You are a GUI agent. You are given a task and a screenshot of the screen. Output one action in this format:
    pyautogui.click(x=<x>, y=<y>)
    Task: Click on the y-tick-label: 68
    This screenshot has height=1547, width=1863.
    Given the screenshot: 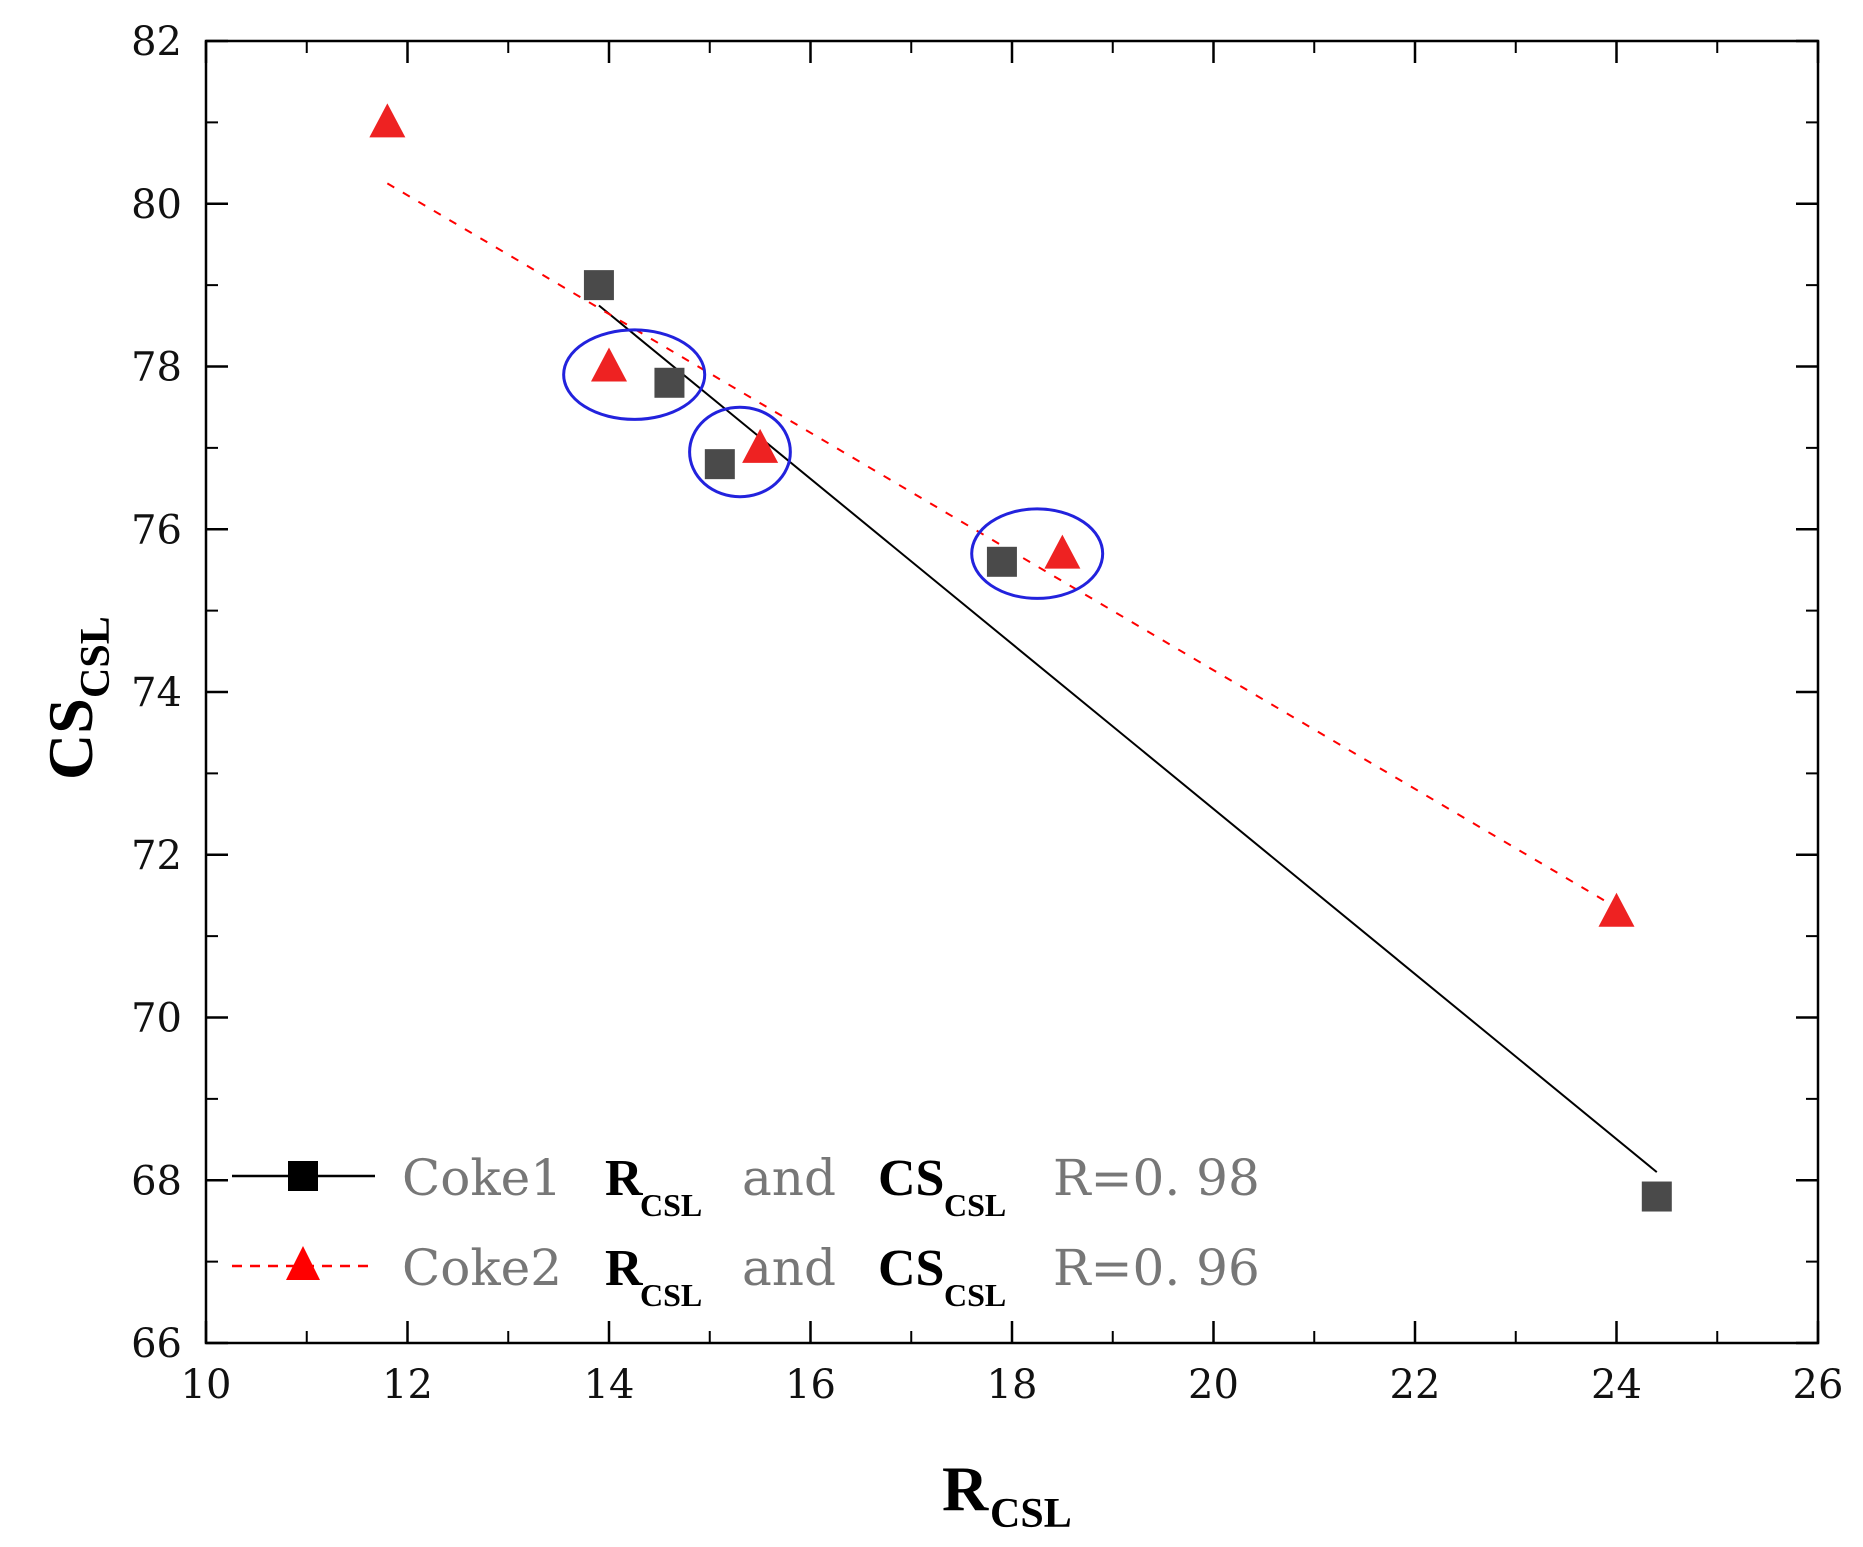 What is the action you would take?
    pyautogui.click(x=156, y=1181)
    